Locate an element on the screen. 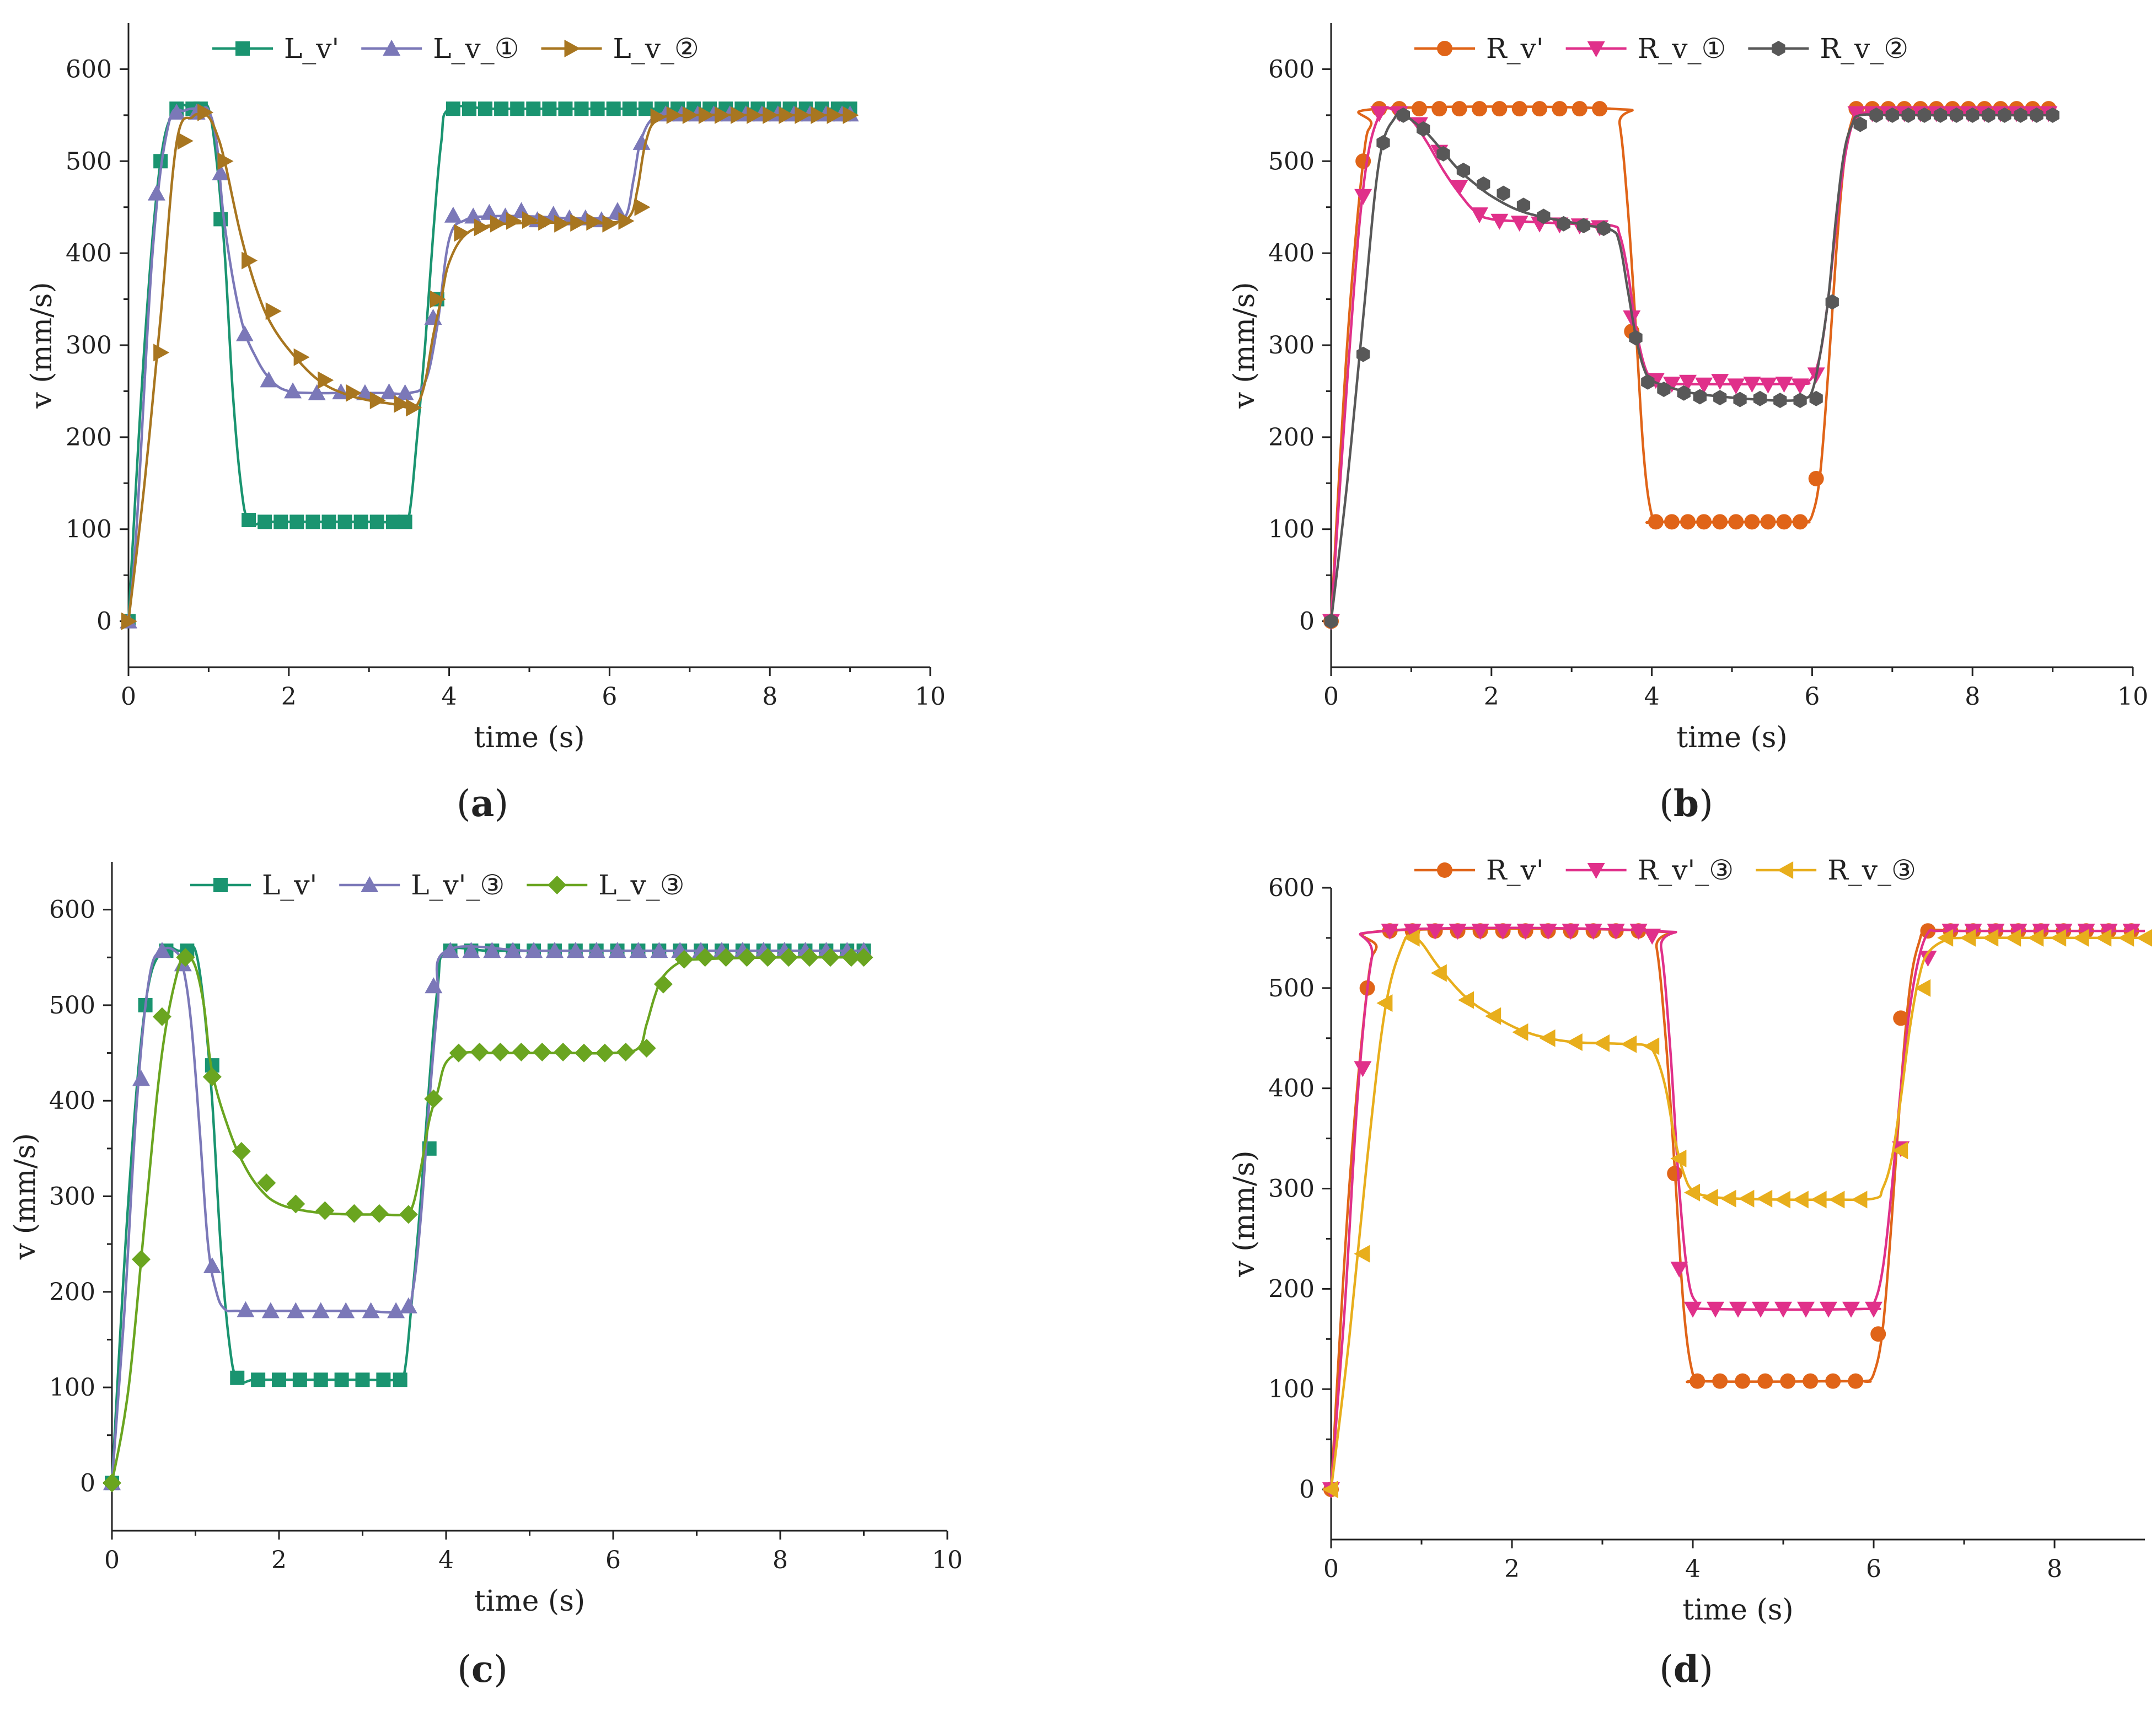  legend-entry-3: R_v_② is located at coordinates (1828, 49).